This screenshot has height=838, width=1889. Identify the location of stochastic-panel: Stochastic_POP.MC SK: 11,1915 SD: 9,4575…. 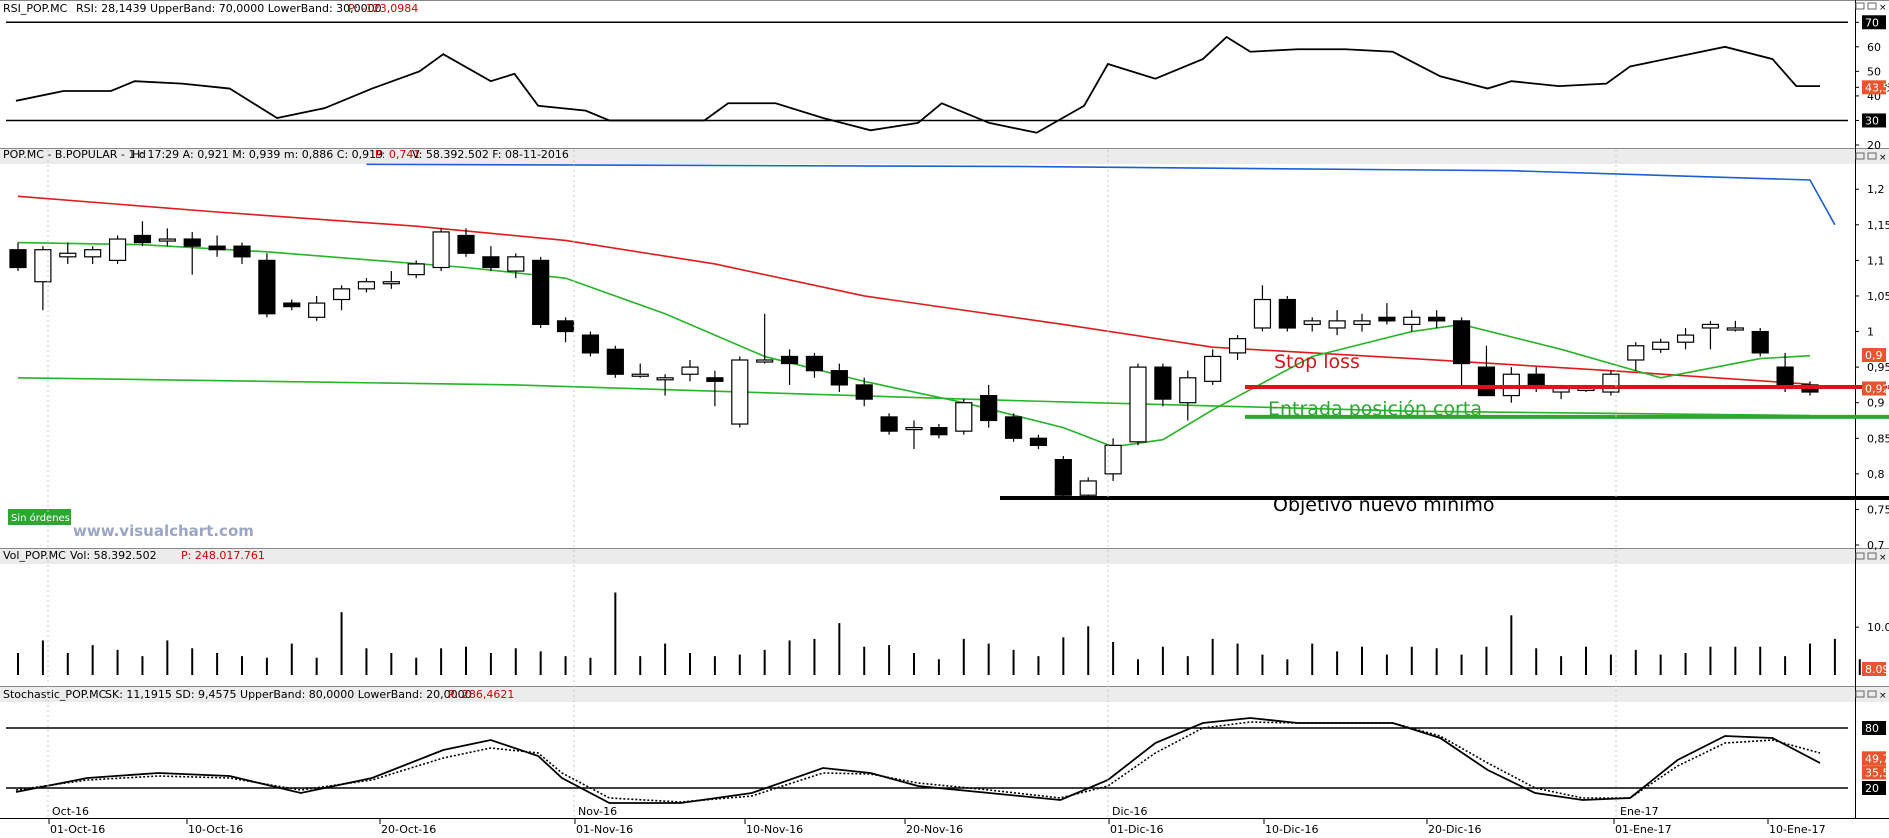
(946, 746).